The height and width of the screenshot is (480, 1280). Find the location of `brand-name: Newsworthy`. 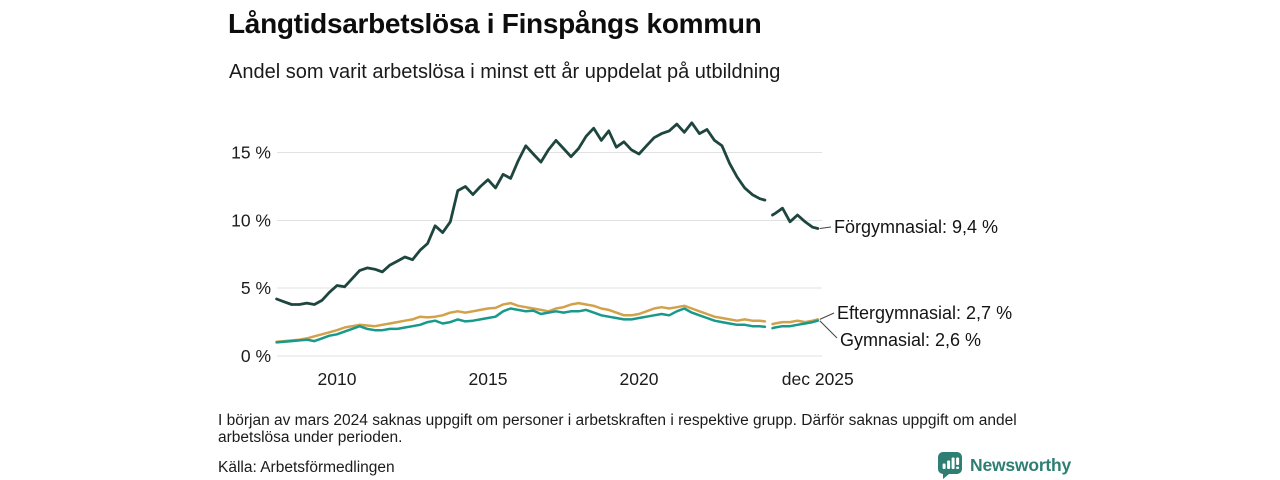

brand-name: Newsworthy is located at coordinates (1021, 465).